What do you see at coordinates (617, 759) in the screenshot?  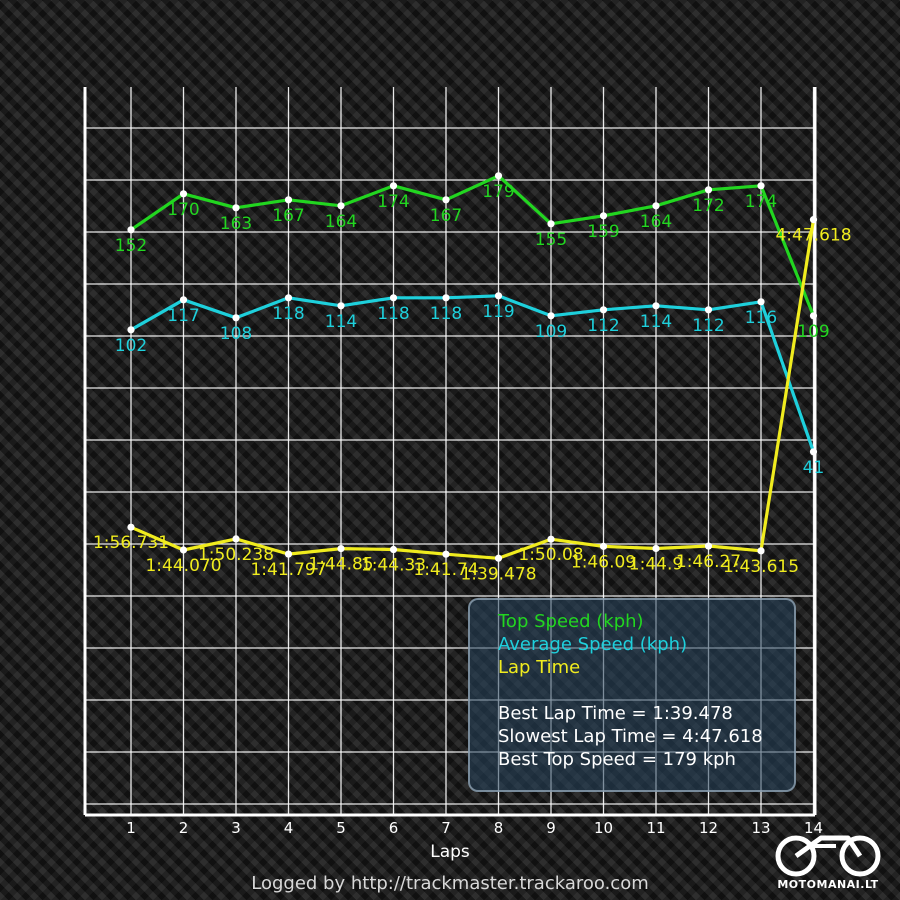 I see `best-top-speed-stat: Best Top Speed = 179 kph` at bounding box center [617, 759].